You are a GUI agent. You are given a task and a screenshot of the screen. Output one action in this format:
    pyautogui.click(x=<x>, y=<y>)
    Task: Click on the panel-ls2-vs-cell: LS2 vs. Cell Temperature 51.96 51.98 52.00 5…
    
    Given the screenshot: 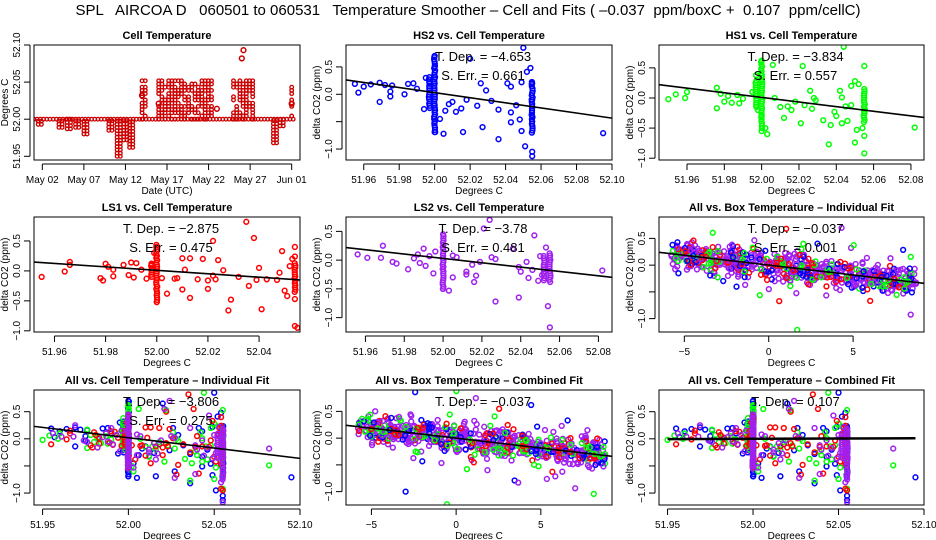 What is the action you would take?
    pyautogui.click(x=462, y=285)
    